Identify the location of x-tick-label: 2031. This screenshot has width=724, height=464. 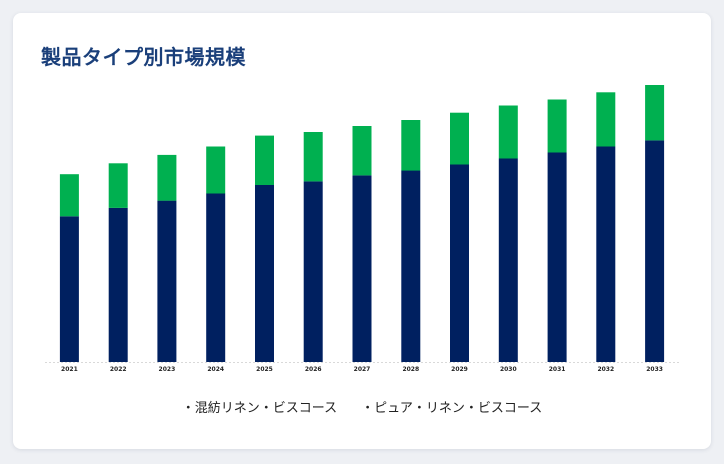
(557, 369).